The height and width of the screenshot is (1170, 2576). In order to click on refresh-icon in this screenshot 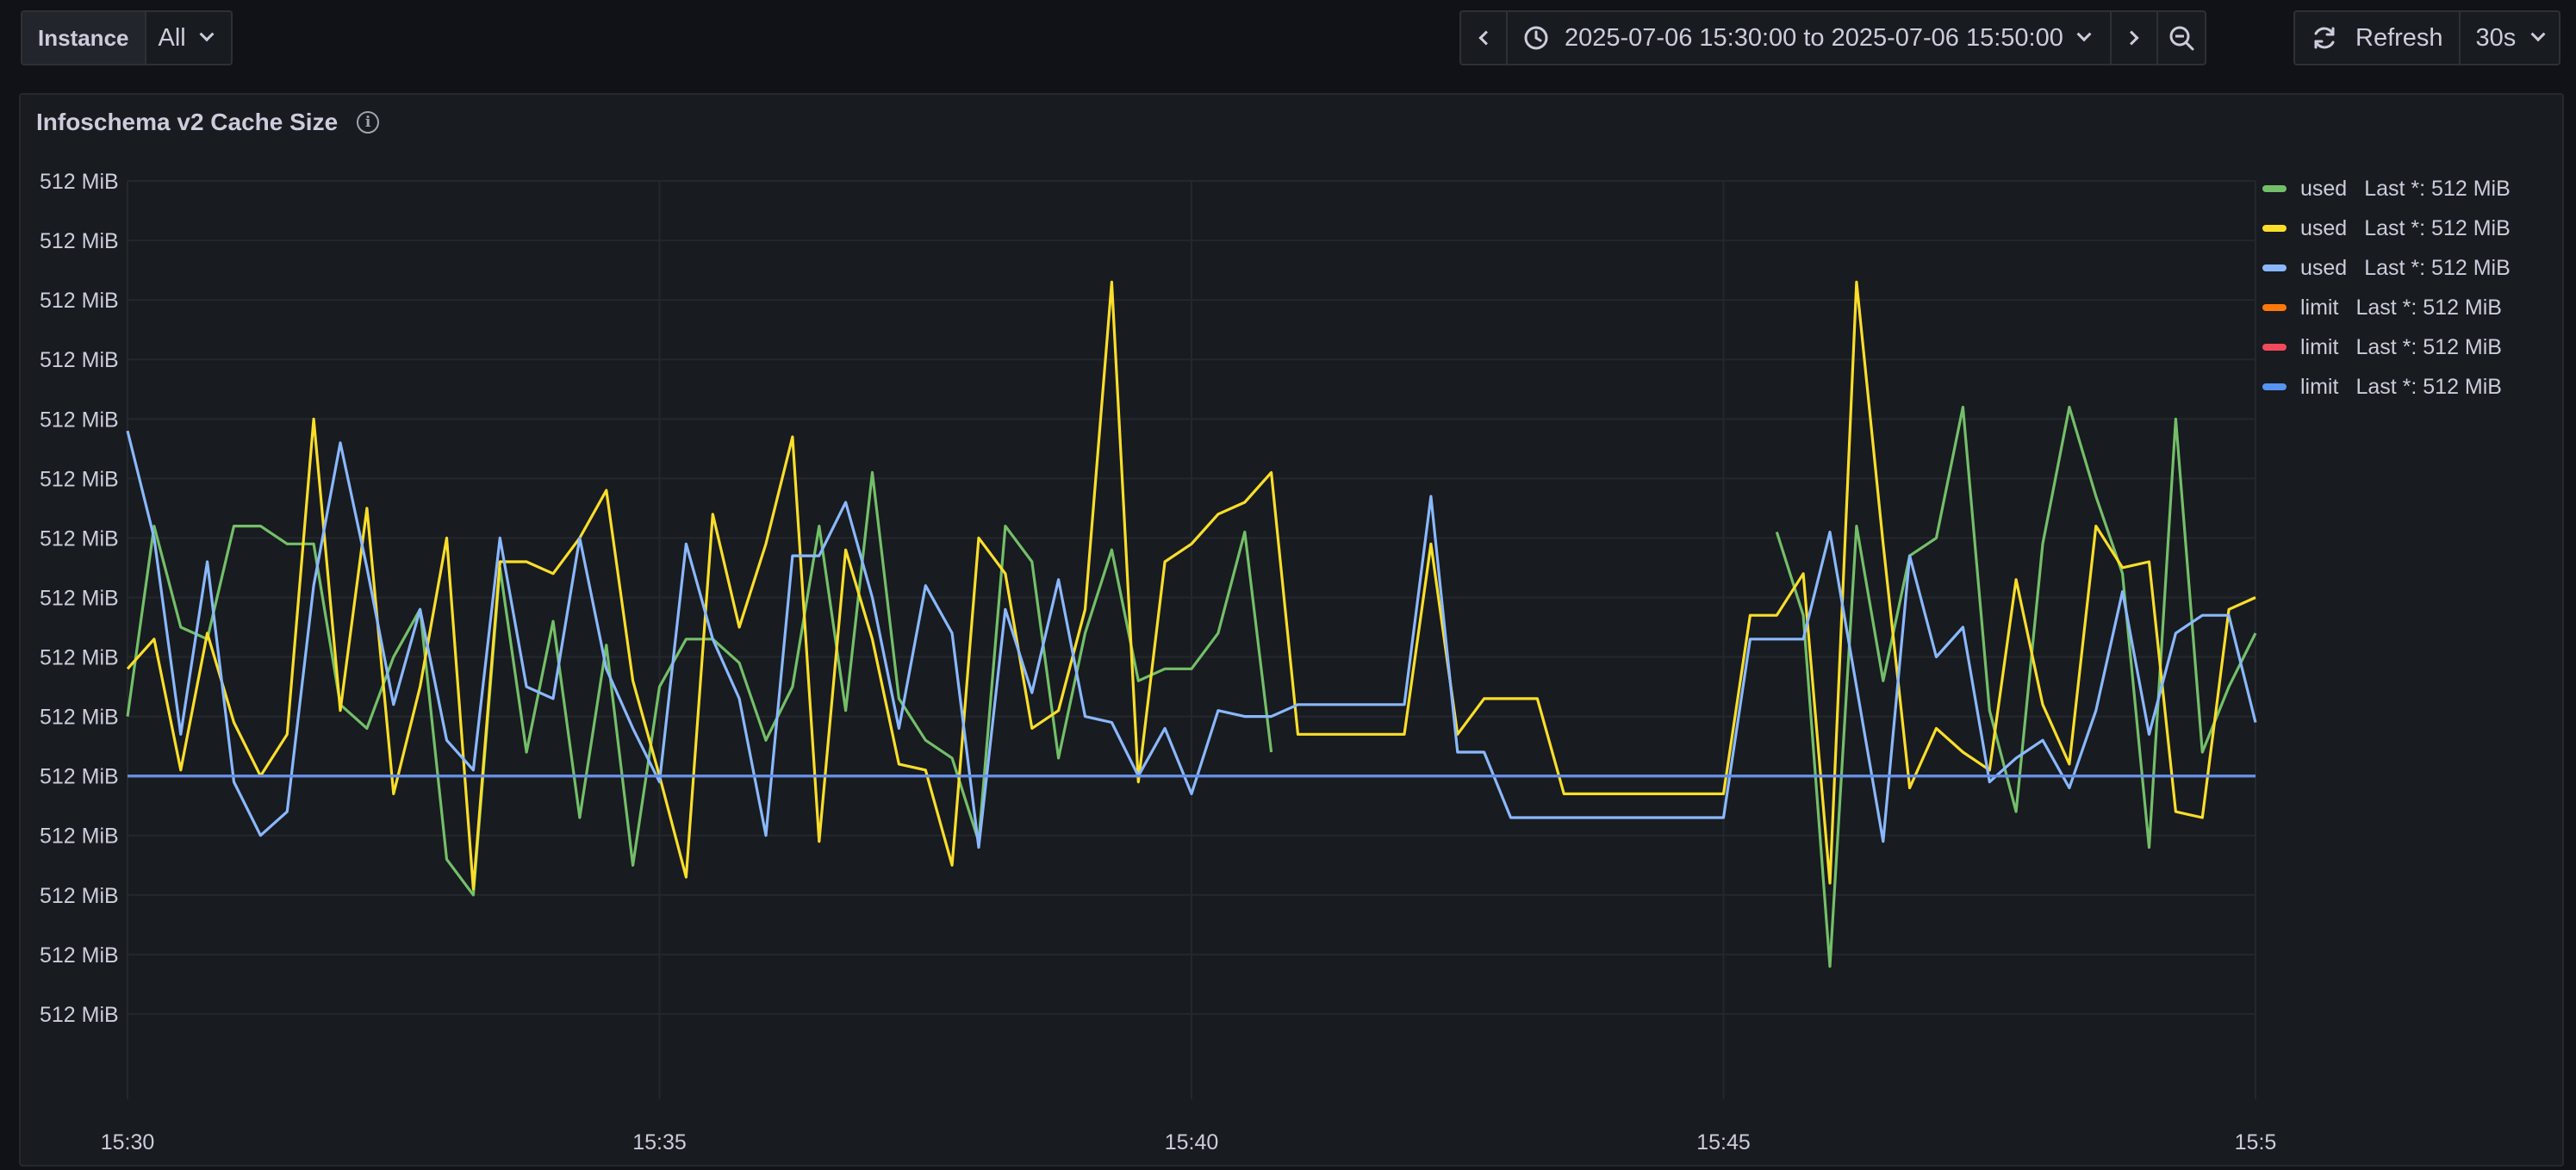, I will do `click(2325, 38)`.